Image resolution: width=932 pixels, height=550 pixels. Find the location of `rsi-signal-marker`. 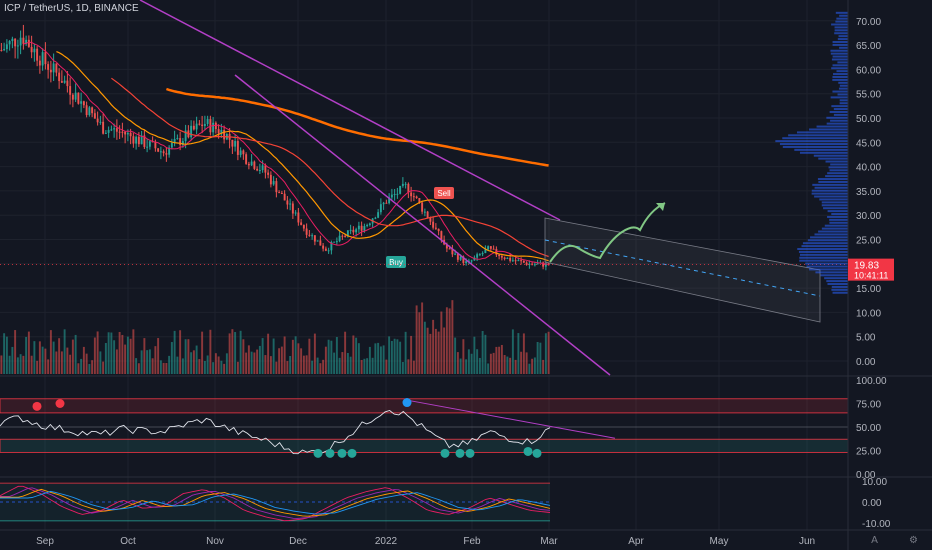

rsi-signal-marker is located at coordinates (342, 453).